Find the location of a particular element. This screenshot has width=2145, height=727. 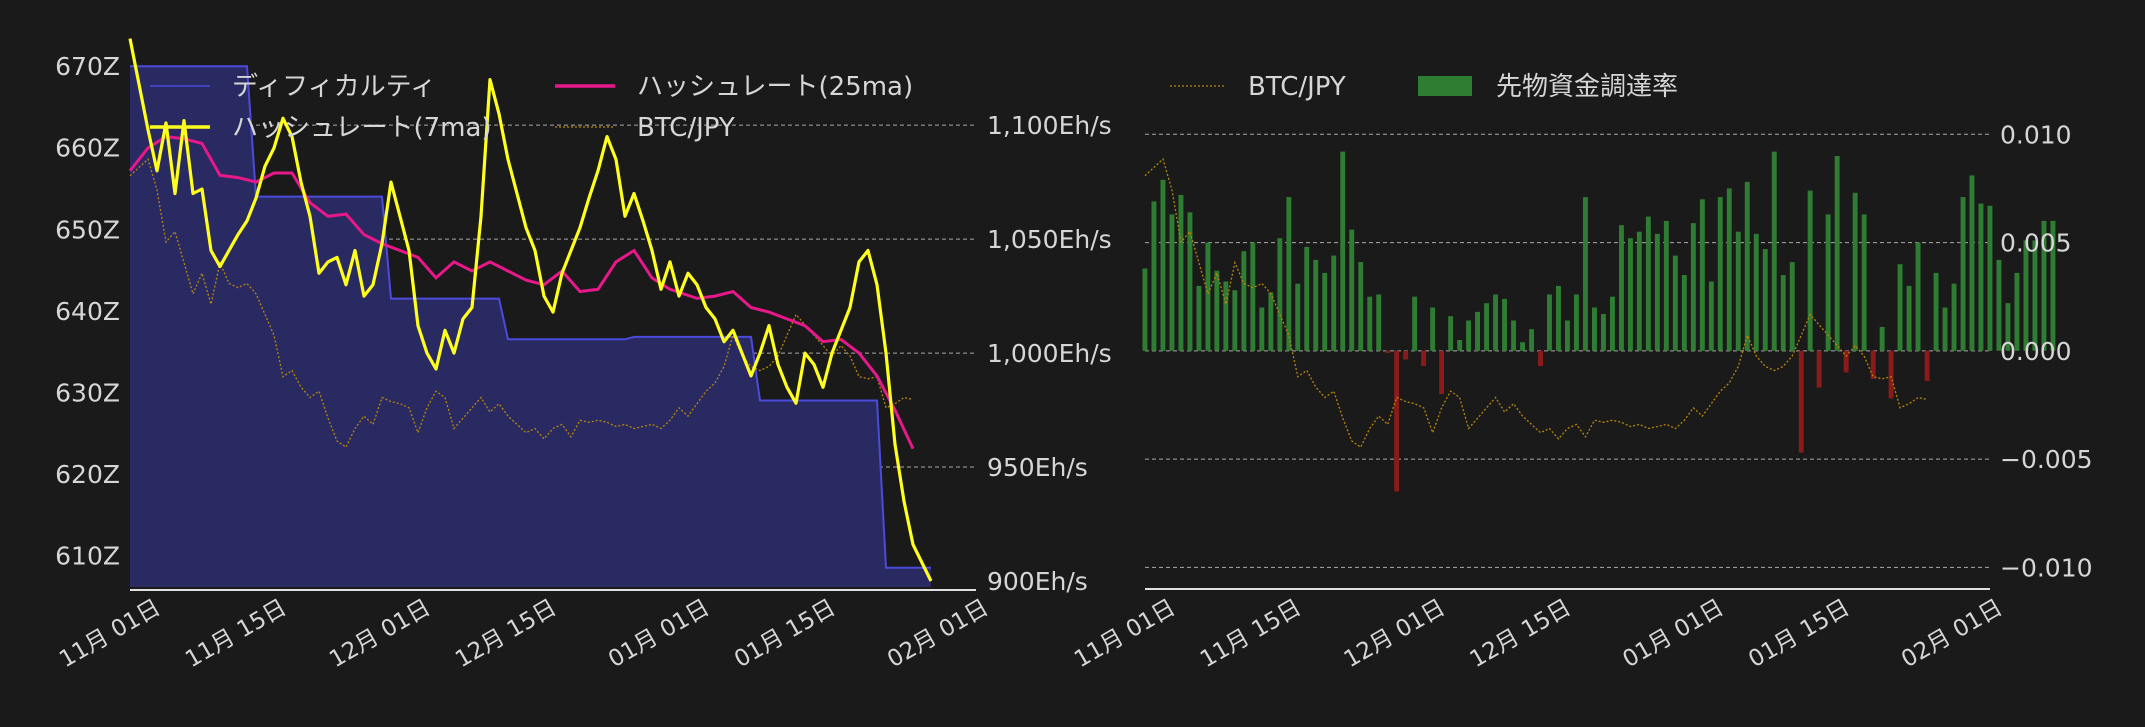

right-y-tick-label: 900Eh/s is located at coordinates (1037, 581).